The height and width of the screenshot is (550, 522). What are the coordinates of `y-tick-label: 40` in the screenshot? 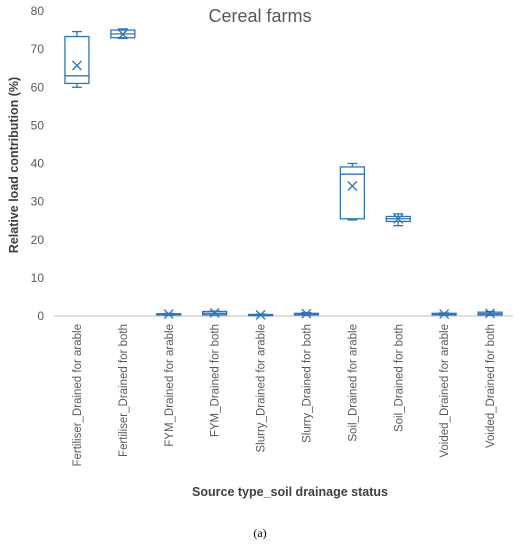 It's located at (38, 164).